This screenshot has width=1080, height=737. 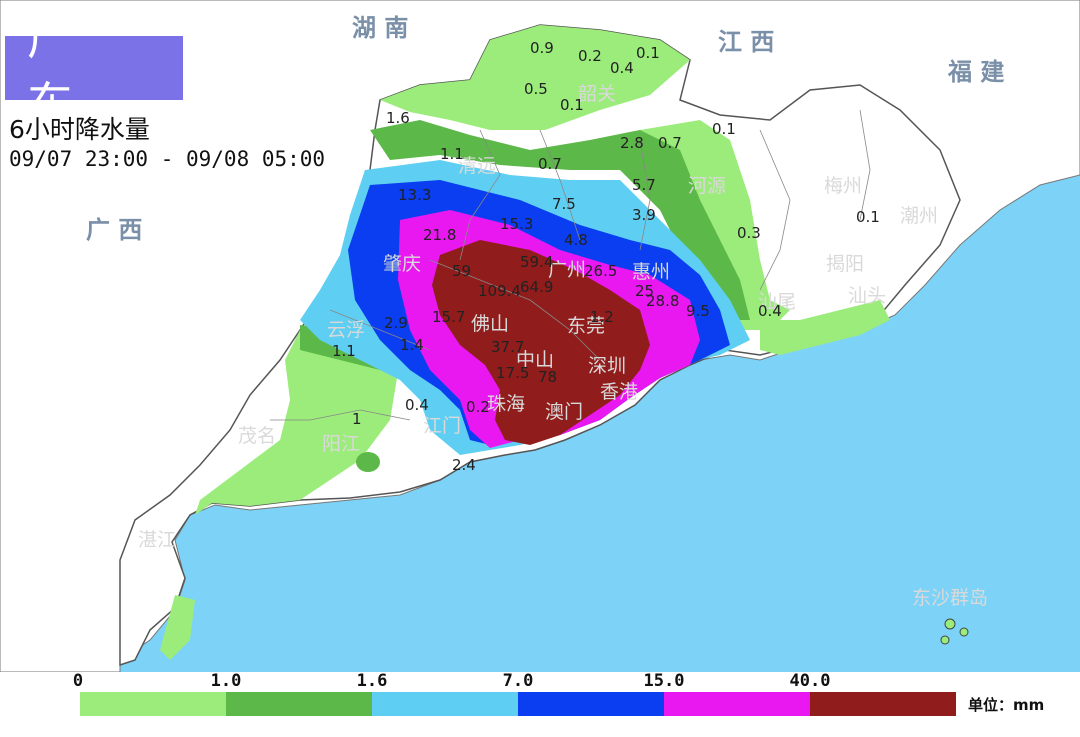 What do you see at coordinates (536, 287) in the screenshot?
I see `rainfall-value: 64.9` at bounding box center [536, 287].